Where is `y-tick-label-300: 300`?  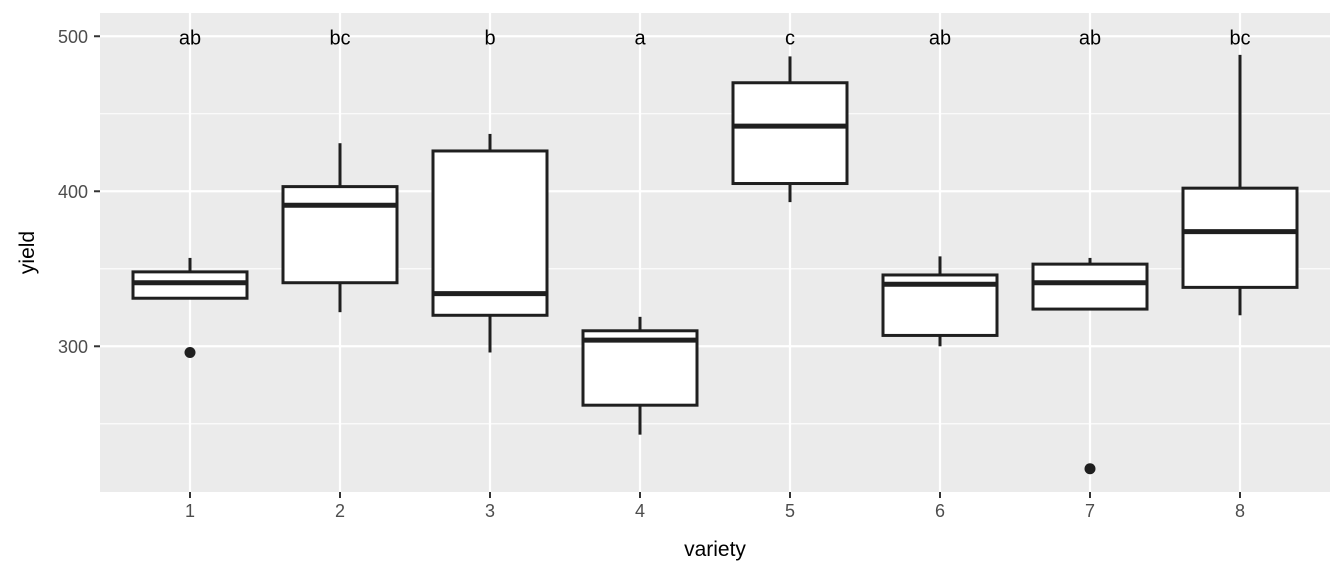 y-tick-label-300: 300 is located at coordinates (73, 347).